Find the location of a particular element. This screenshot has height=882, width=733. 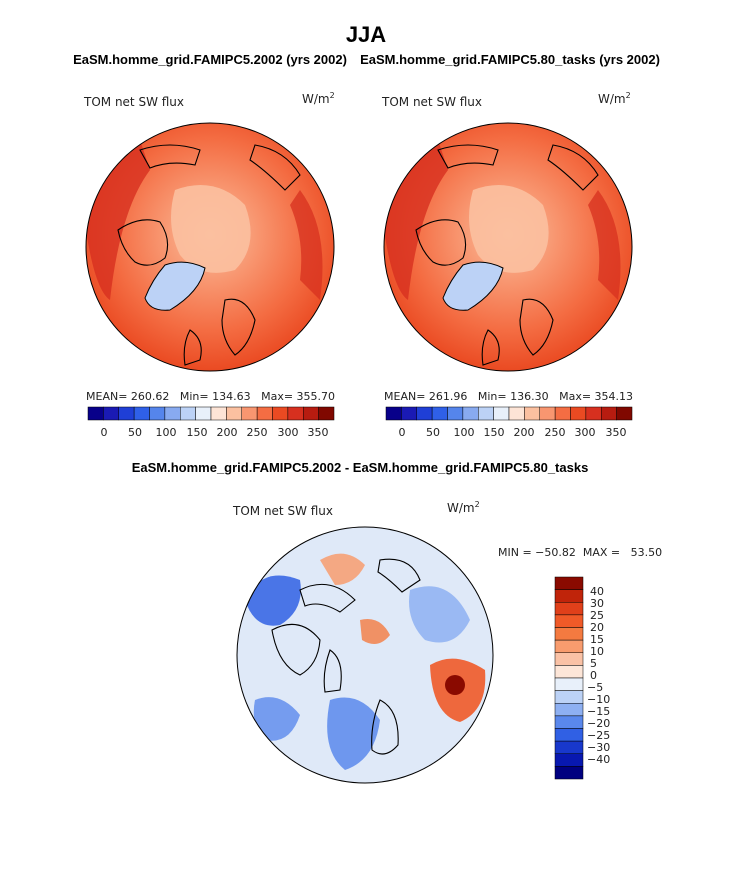

page-title: JJA is located at coordinates (366, 34).